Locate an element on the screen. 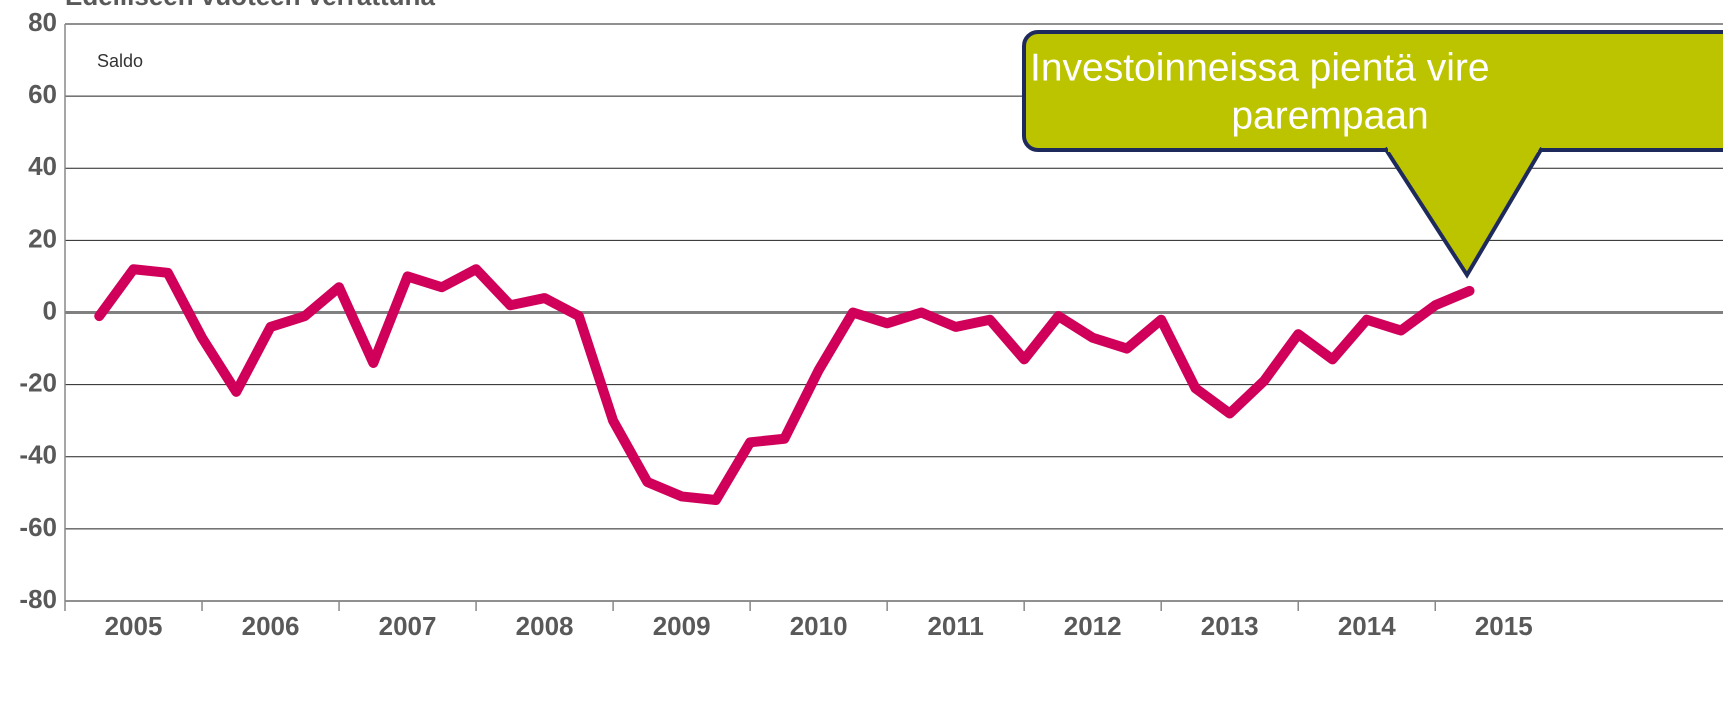  y-tick-label: 0 is located at coordinates (50, 310).